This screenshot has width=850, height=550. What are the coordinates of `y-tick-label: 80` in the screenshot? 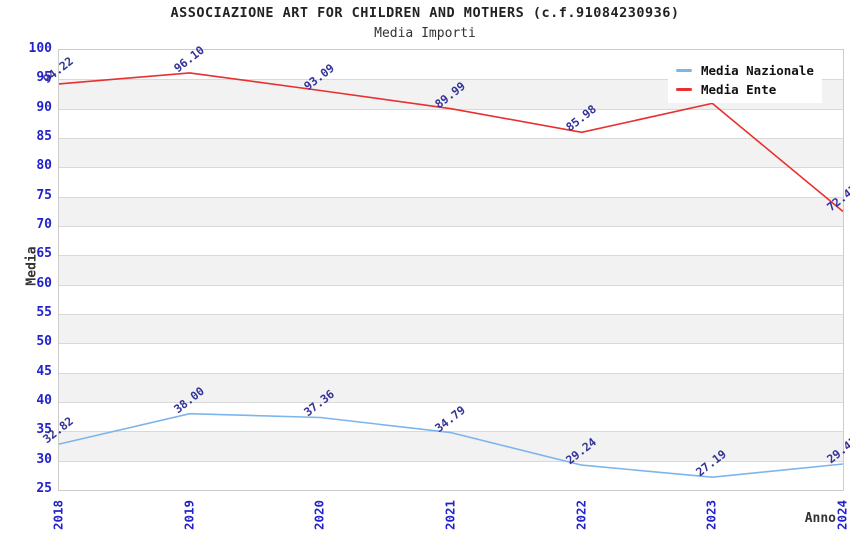 It's located at (44, 166).